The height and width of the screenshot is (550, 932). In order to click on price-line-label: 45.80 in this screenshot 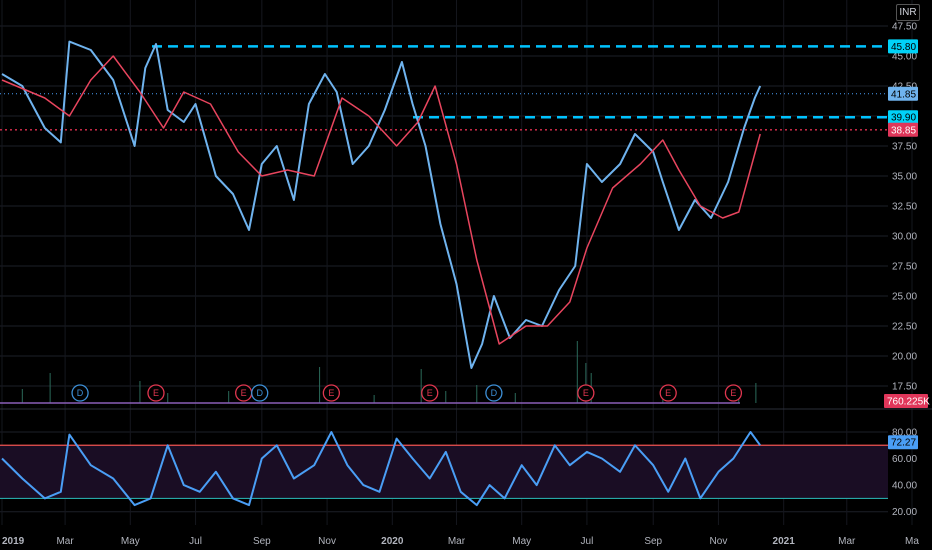, I will do `click(903, 46)`.